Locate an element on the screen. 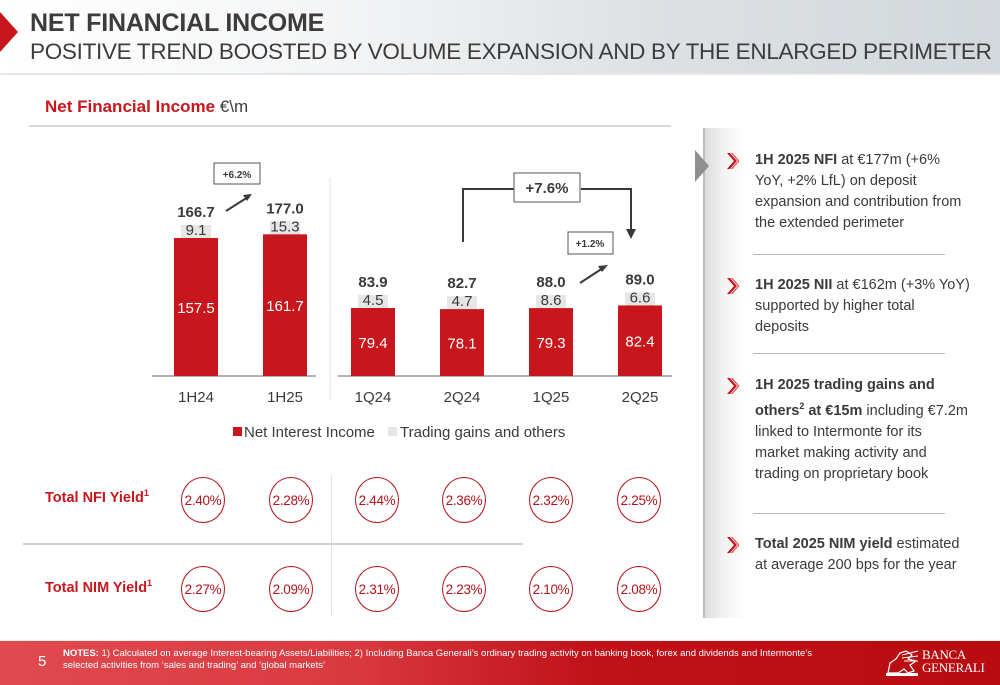  nii-value-label: 82.4 is located at coordinates (639, 342).